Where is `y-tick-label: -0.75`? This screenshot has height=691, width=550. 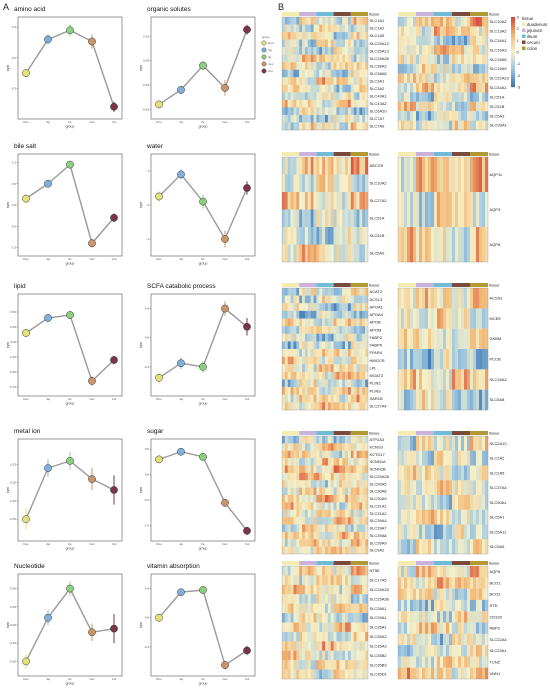 y-tick-label: -0.75 is located at coordinates (12, 387).